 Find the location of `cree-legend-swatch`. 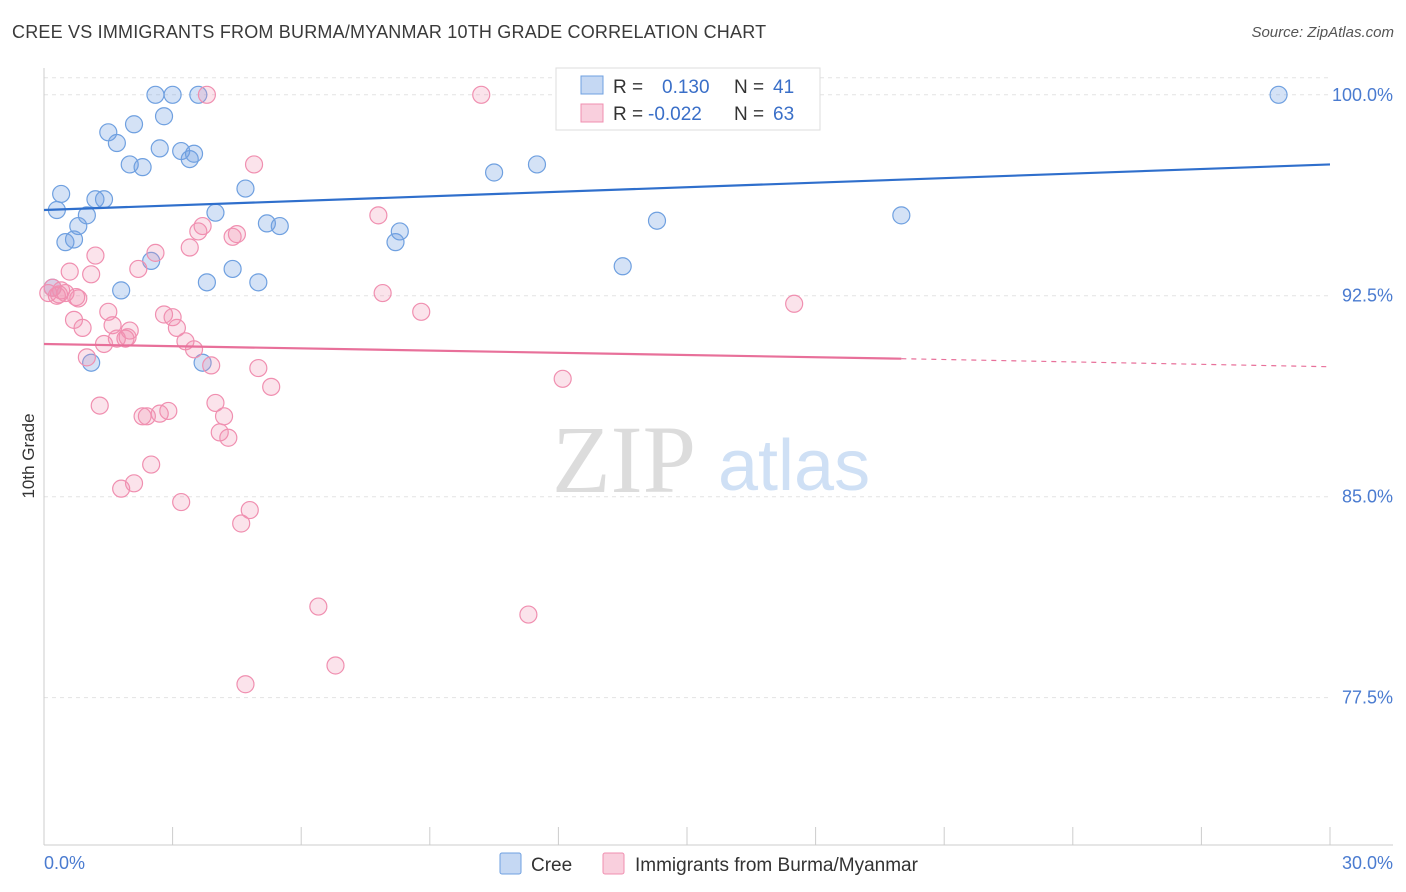

cree-legend-swatch is located at coordinates (592, 85).